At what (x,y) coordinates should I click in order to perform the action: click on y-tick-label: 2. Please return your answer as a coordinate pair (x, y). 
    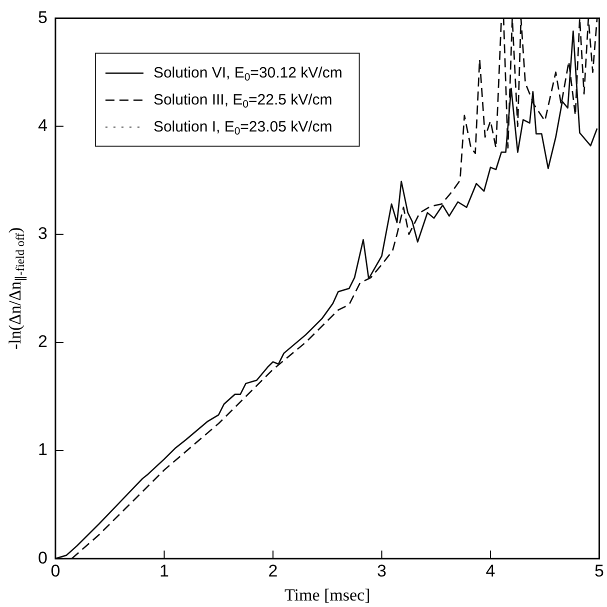
    Looking at the image, I should click on (43, 342).